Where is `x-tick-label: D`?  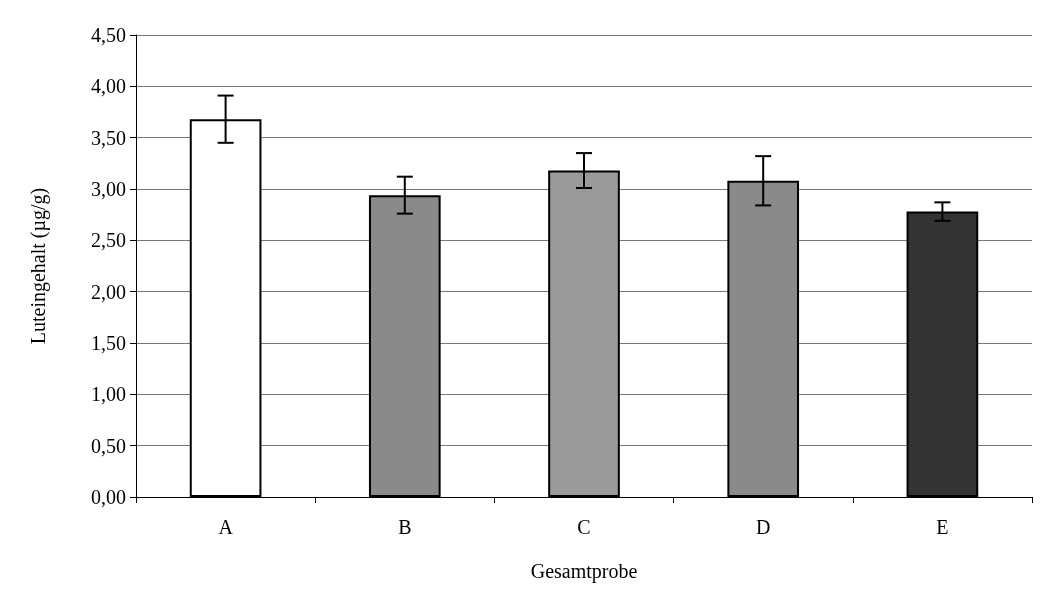
x-tick-label: D is located at coordinates (763, 527).